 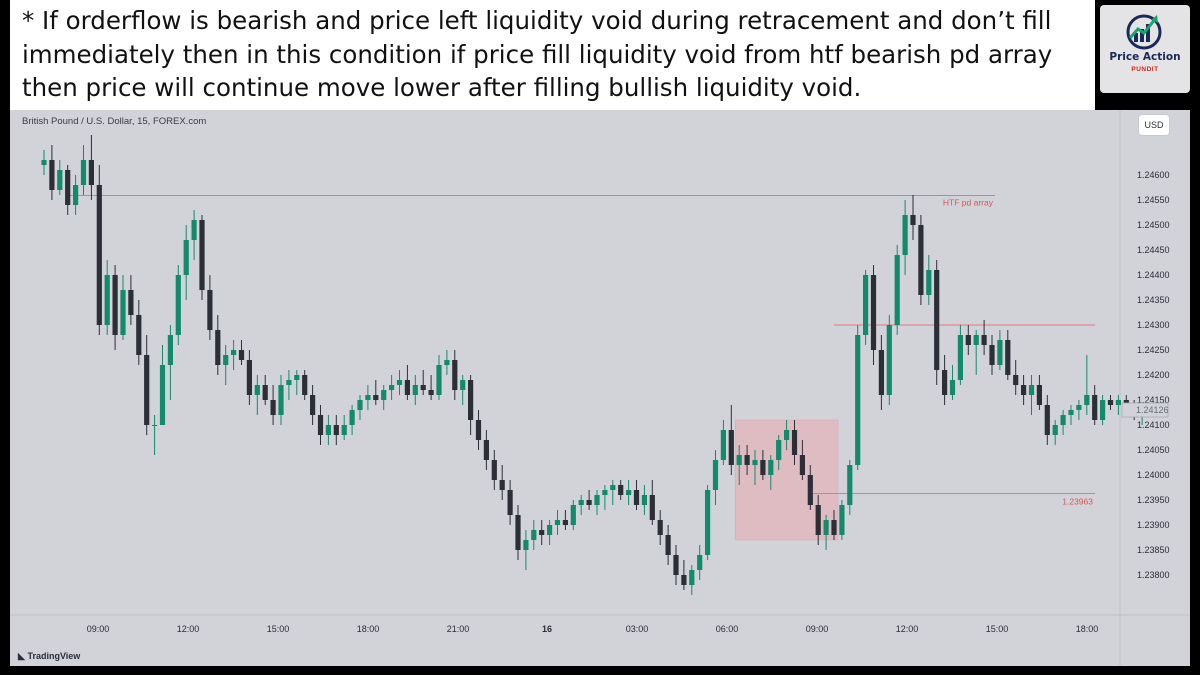 I want to click on price-tick-label: 1.24050, so click(x=1153, y=450).